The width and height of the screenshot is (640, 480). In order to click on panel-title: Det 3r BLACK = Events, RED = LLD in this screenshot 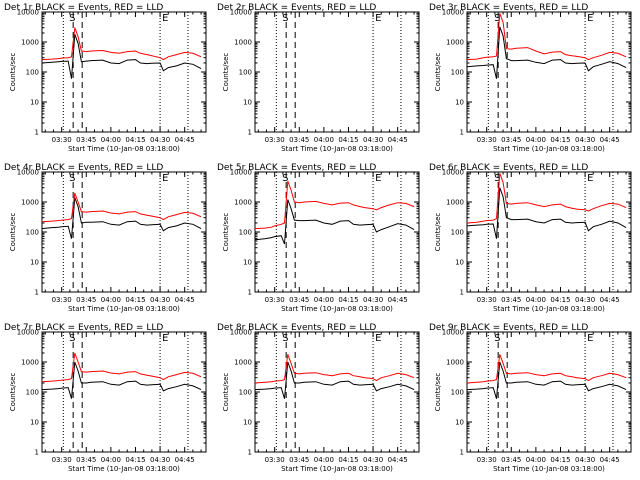, I will do `click(508, 8)`.